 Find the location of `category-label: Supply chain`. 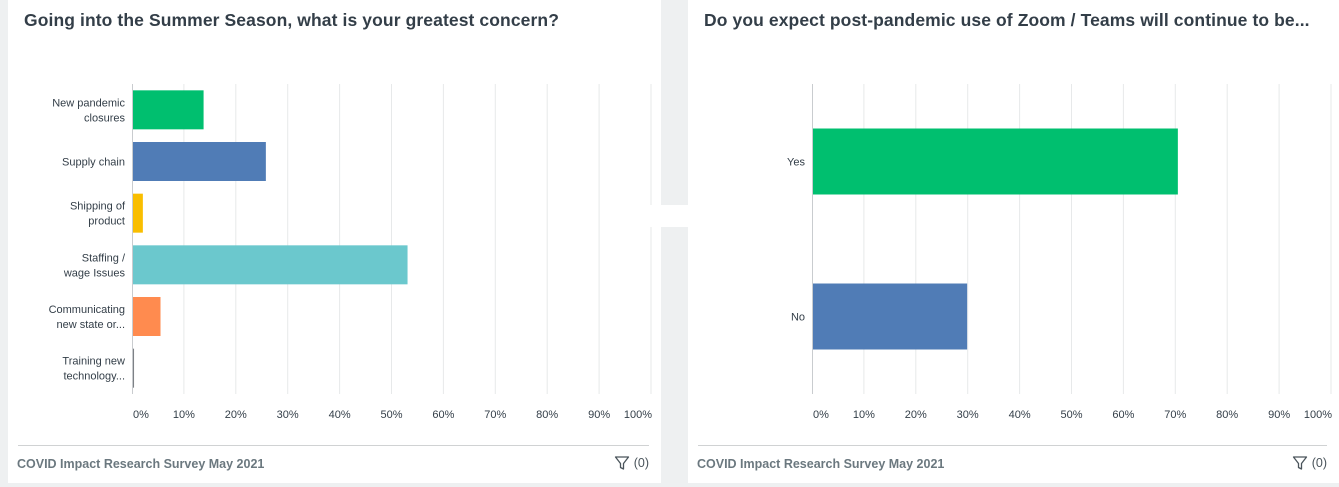

category-label: Supply chain is located at coordinates (93, 163).